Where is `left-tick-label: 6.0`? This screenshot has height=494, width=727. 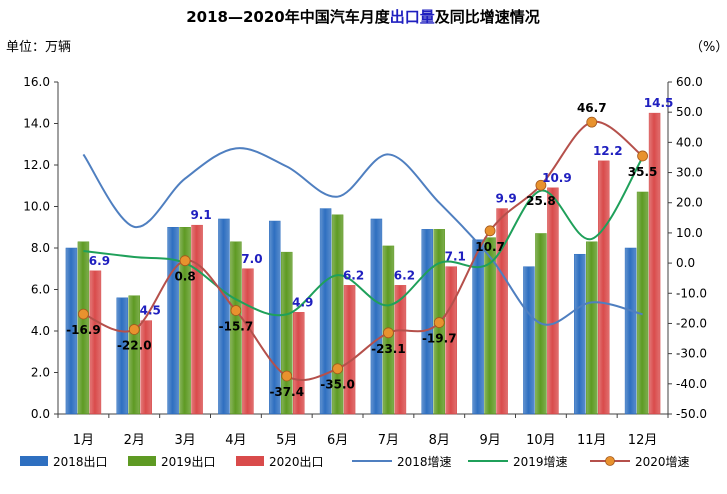
left-tick-label: 6.0 is located at coordinates (40, 290).